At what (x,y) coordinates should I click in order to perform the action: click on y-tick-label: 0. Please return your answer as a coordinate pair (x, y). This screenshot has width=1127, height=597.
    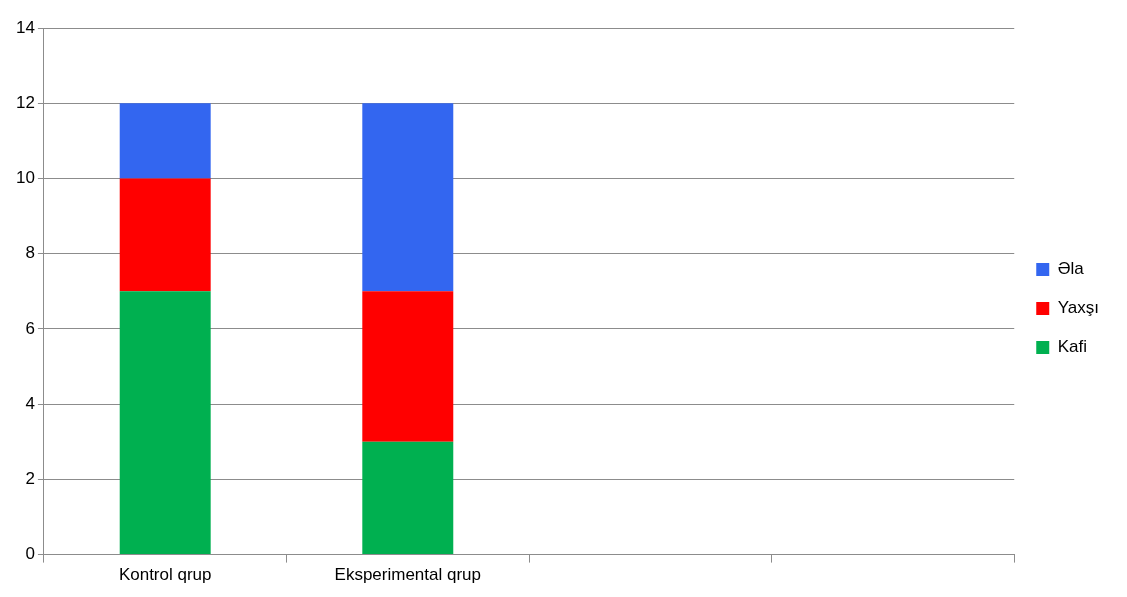
    Looking at the image, I should click on (30, 554).